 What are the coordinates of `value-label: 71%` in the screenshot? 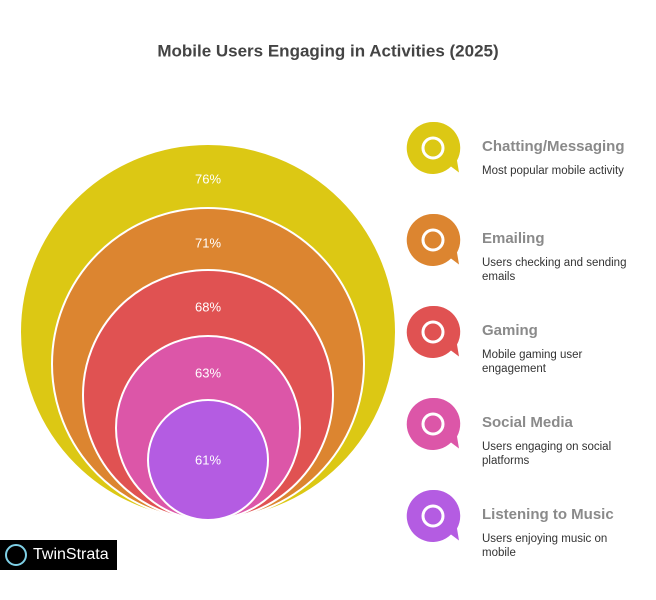 It's located at (208, 242).